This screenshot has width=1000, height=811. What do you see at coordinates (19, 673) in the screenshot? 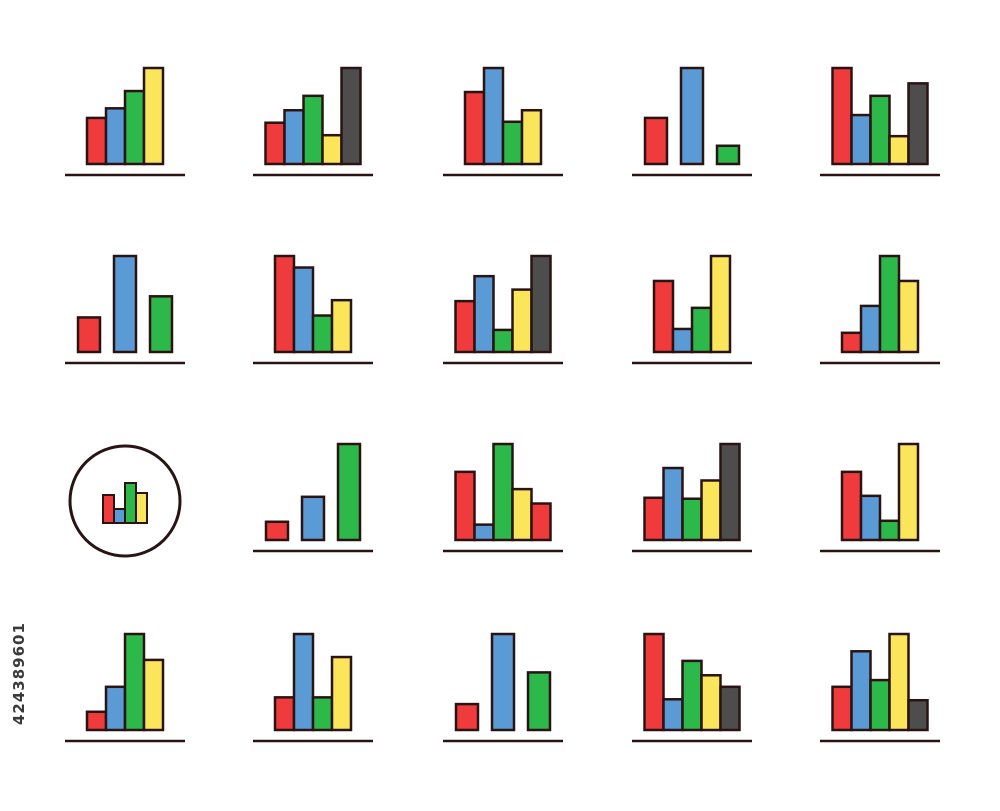
I see `stock-image-id: 424389601` at bounding box center [19, 673].